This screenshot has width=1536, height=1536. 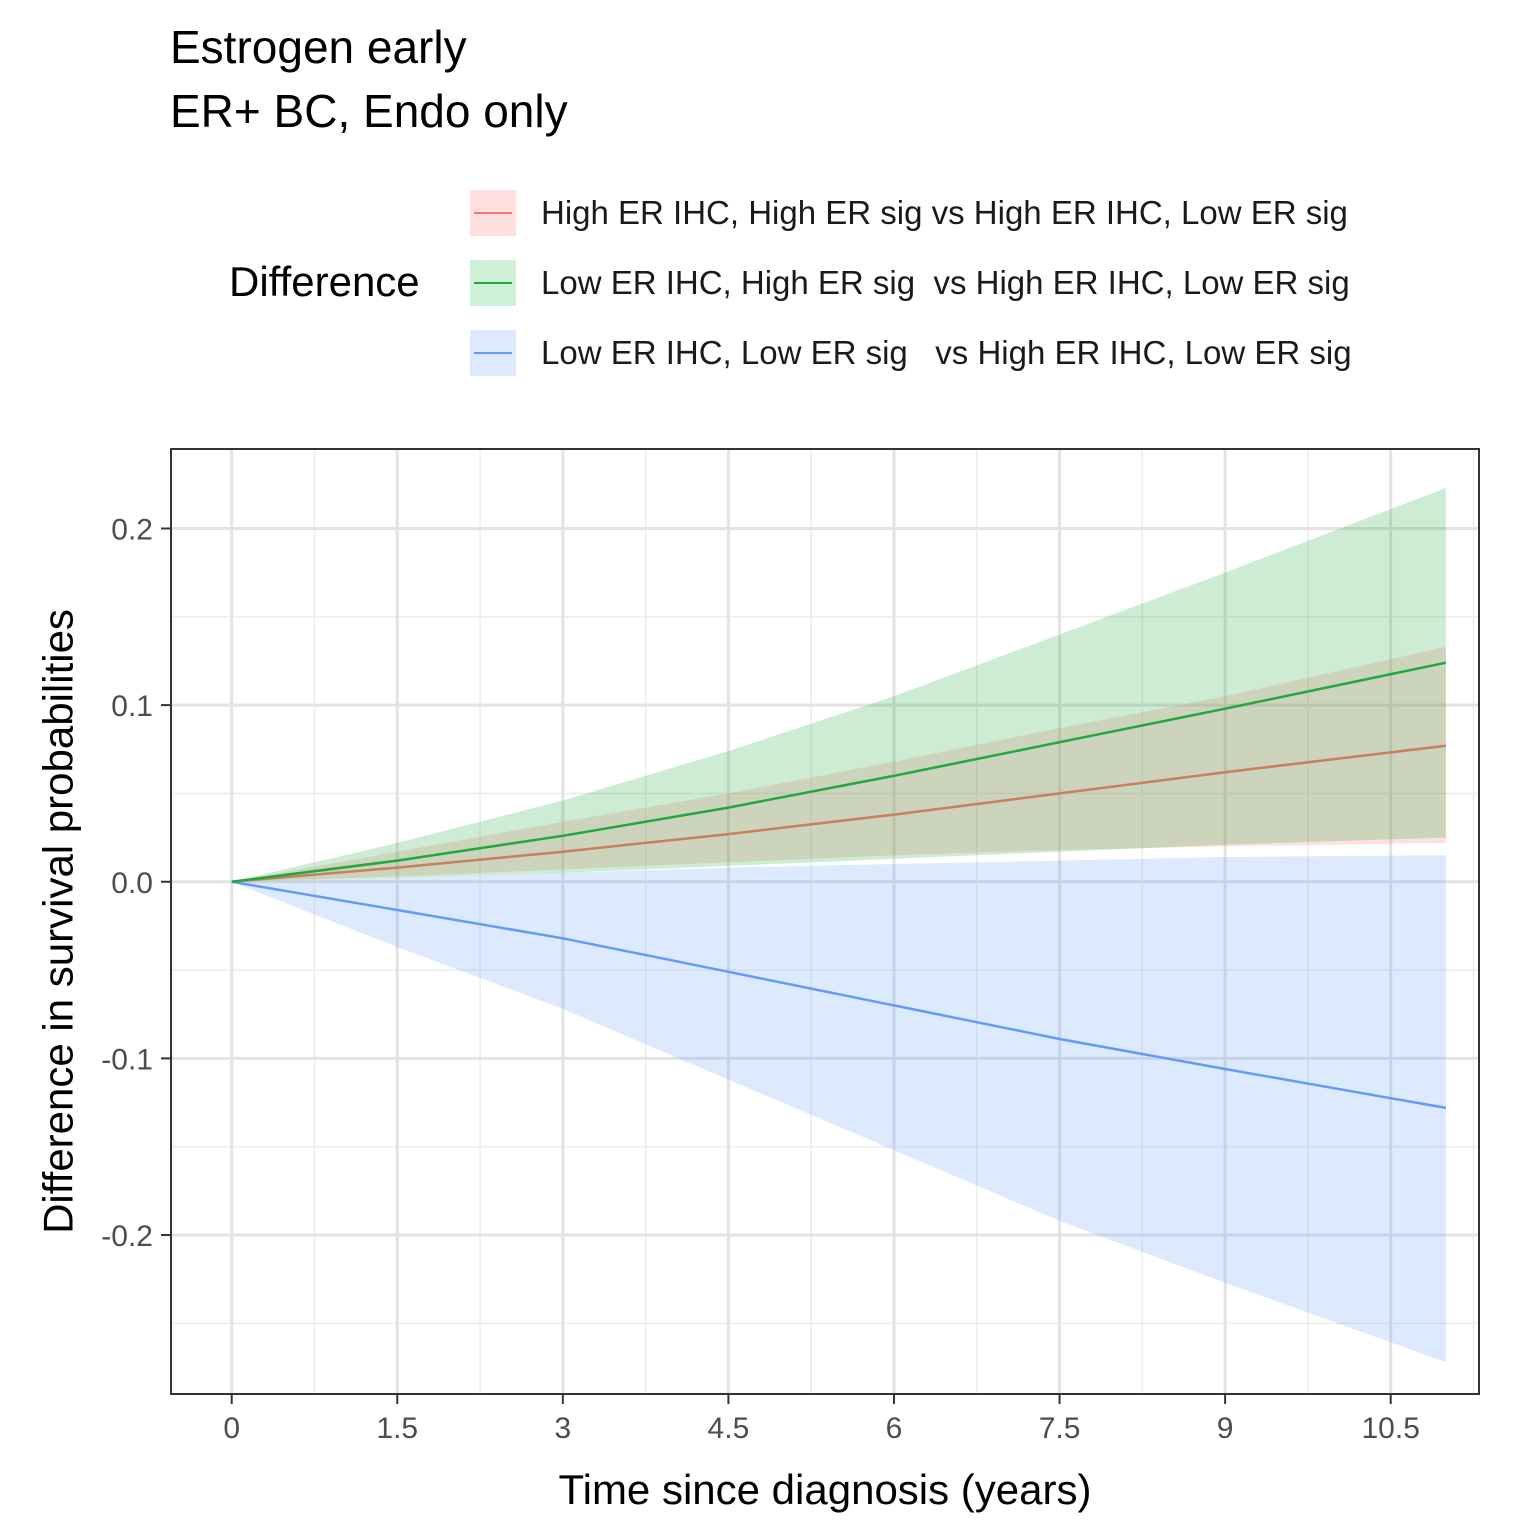 I want to click on x-tick-label-1: 1.5, so click(x=397, y=1428).